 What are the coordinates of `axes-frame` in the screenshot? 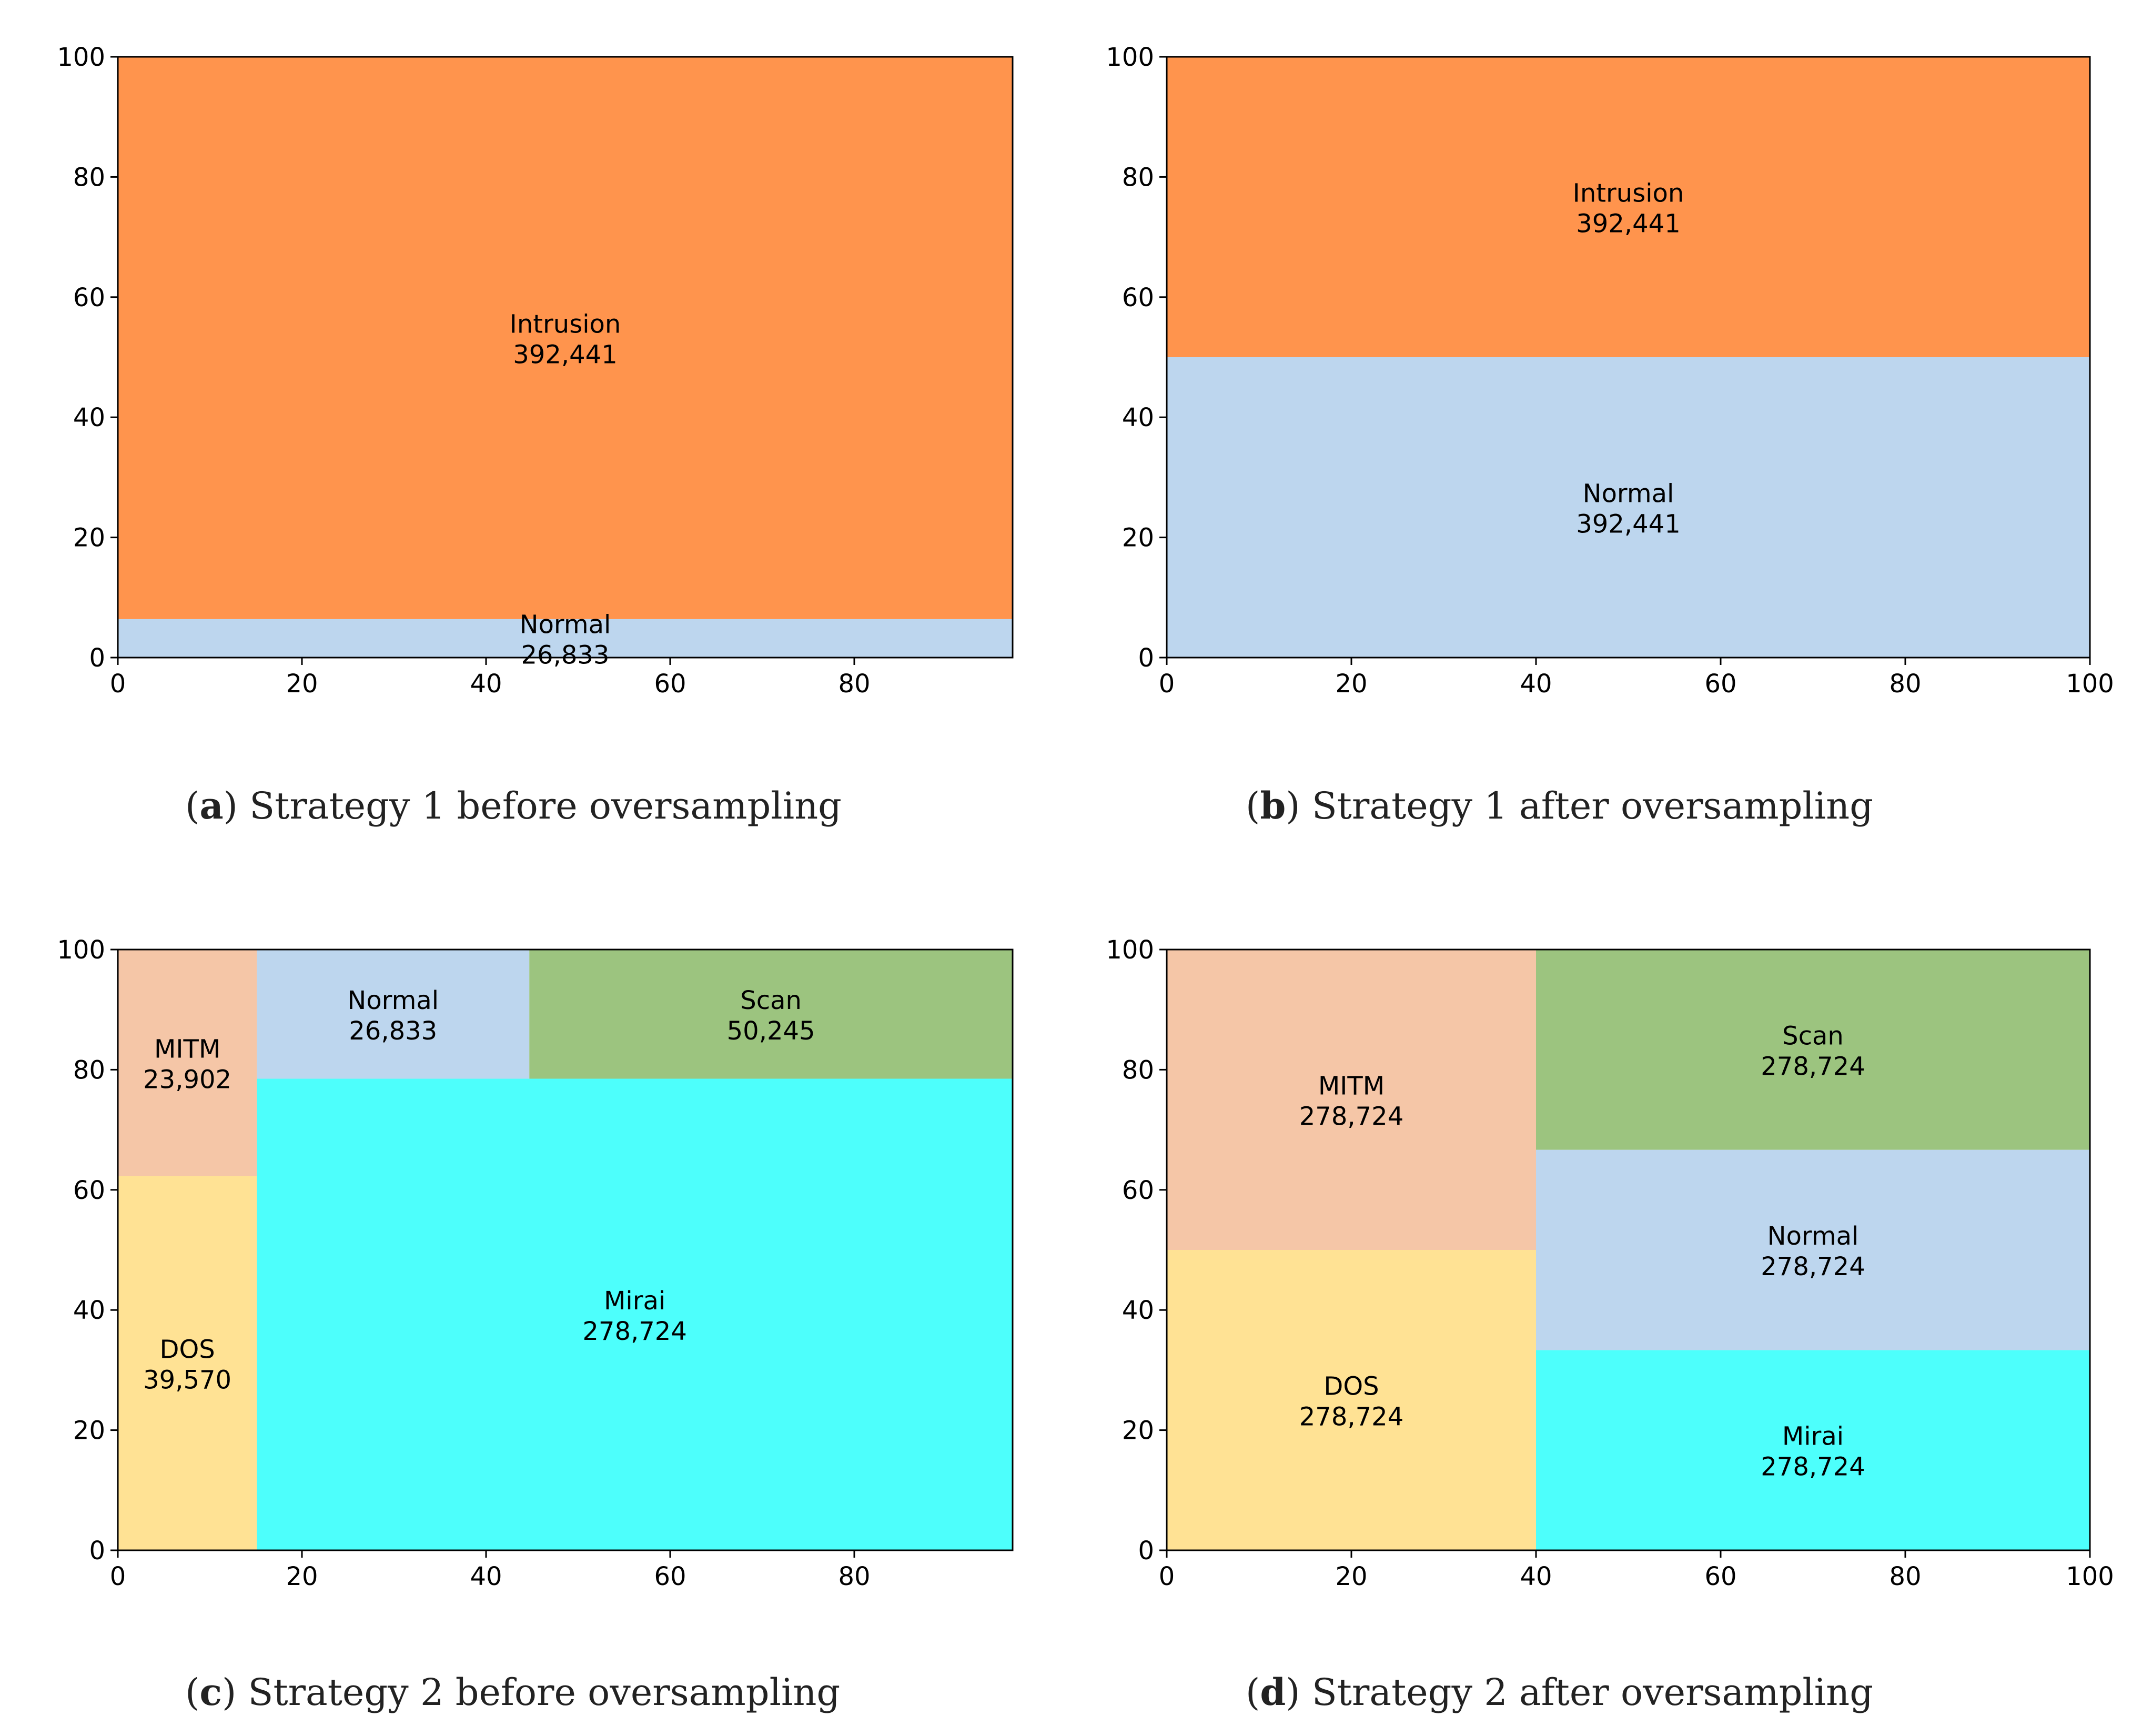 It's located at (565, 357).